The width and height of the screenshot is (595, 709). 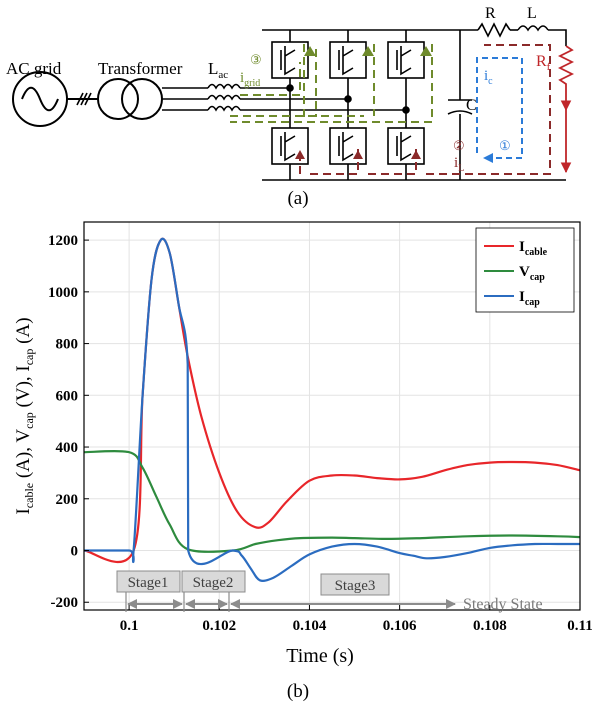 I want to click on y-tick-label: 1000, so click(x=63, y=293).